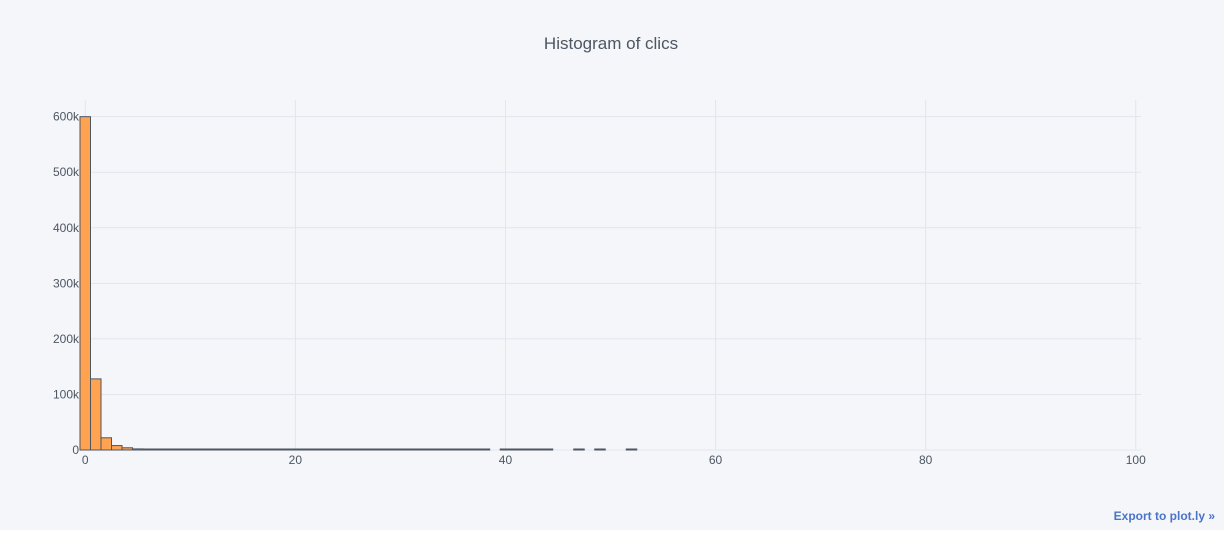 The image size is (1224, 538). What do you see at coordinates (506, 460) in the screenshot?
I see `x-tick-label: 40` at bounding box center [506, 460].